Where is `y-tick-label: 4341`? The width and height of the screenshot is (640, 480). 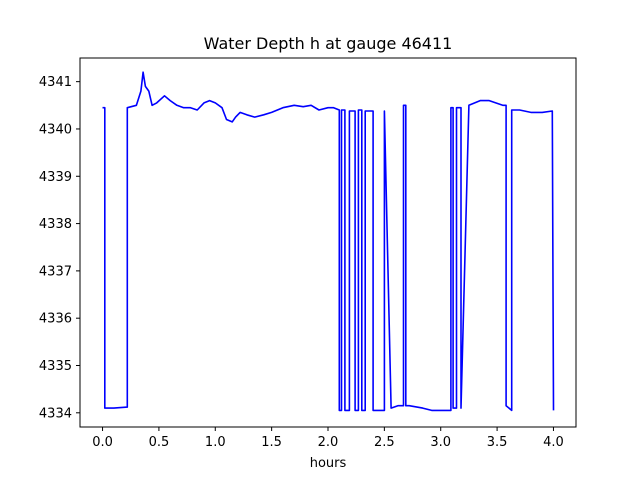 y-tick-label: 4341 is located at coordinates (55, 82).